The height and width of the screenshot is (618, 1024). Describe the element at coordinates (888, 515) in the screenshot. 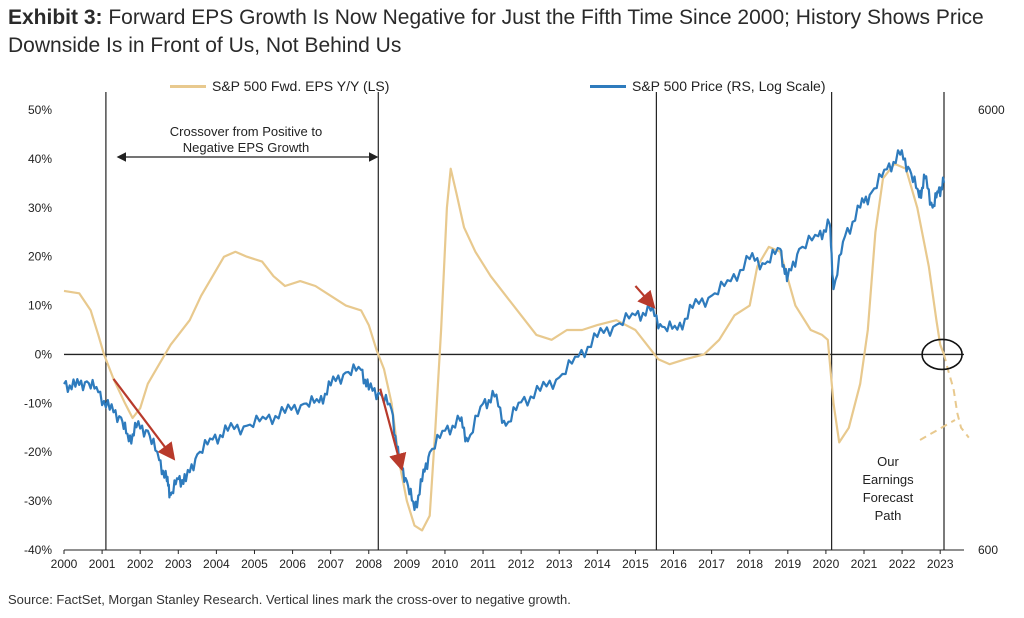

I see `forecast-label-line4: Path` at that location.